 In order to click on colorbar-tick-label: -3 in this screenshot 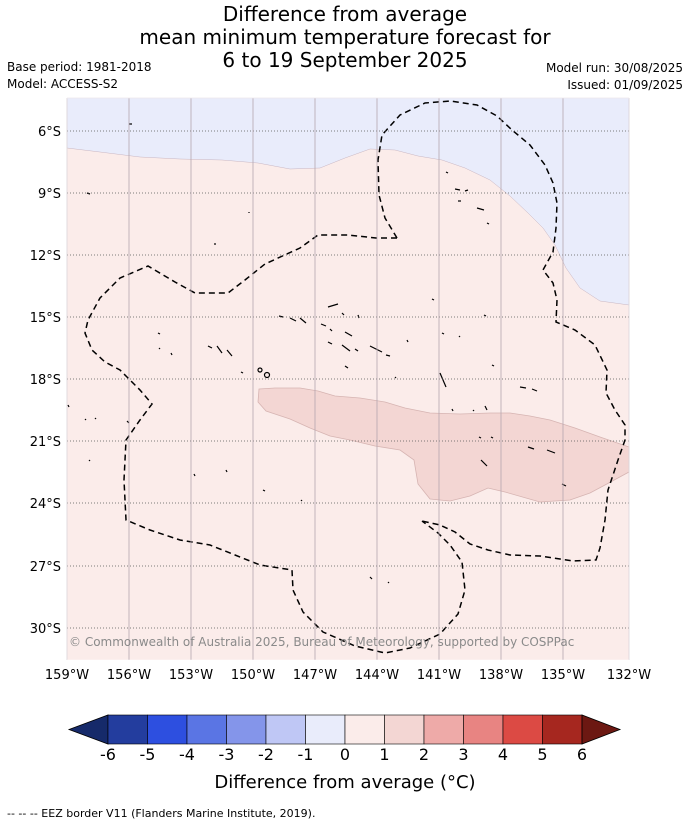, I will do `click(226, 754)`.